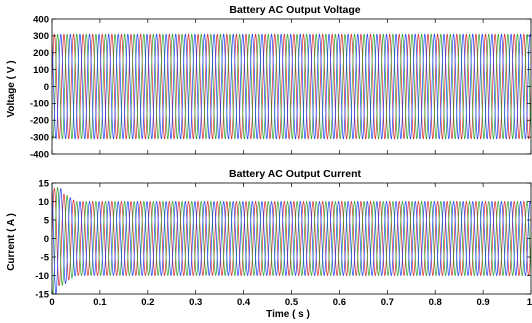  Describe the element at coordinates (51, 302) in the screenshot. I see `x-tick-label: 0` at that location.